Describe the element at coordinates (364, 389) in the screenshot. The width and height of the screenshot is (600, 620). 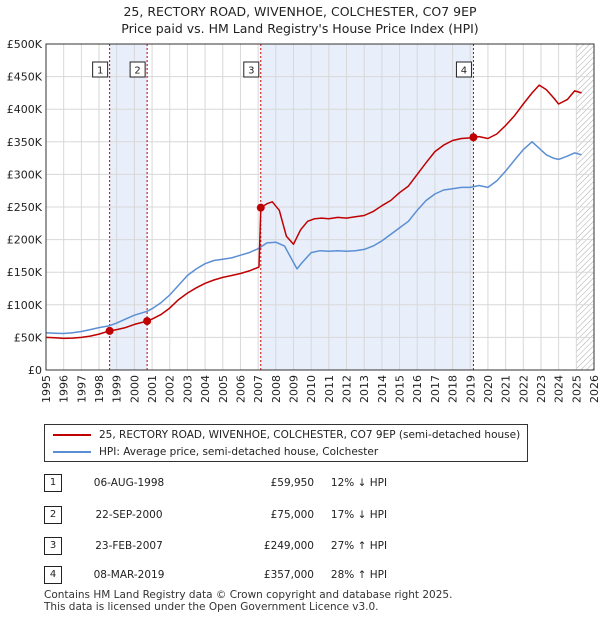
I see `x-tick-label: 2013` at that location.